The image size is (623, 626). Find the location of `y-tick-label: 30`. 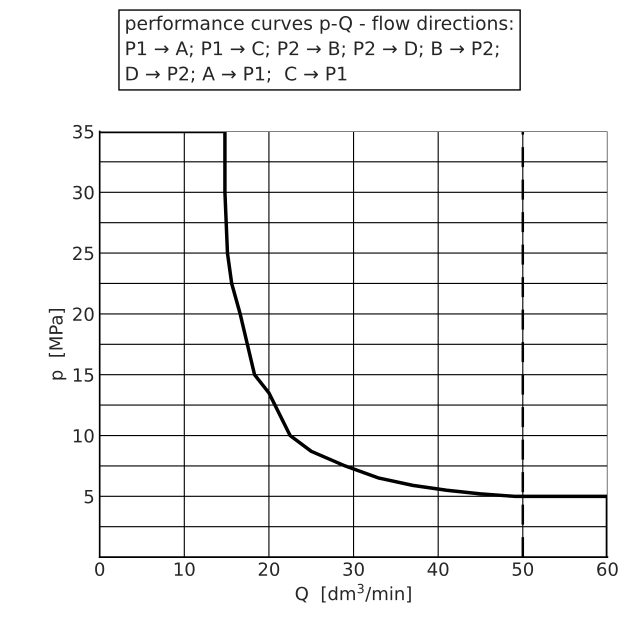

y-tick-label: 30 is located at coordinates (83, 193).